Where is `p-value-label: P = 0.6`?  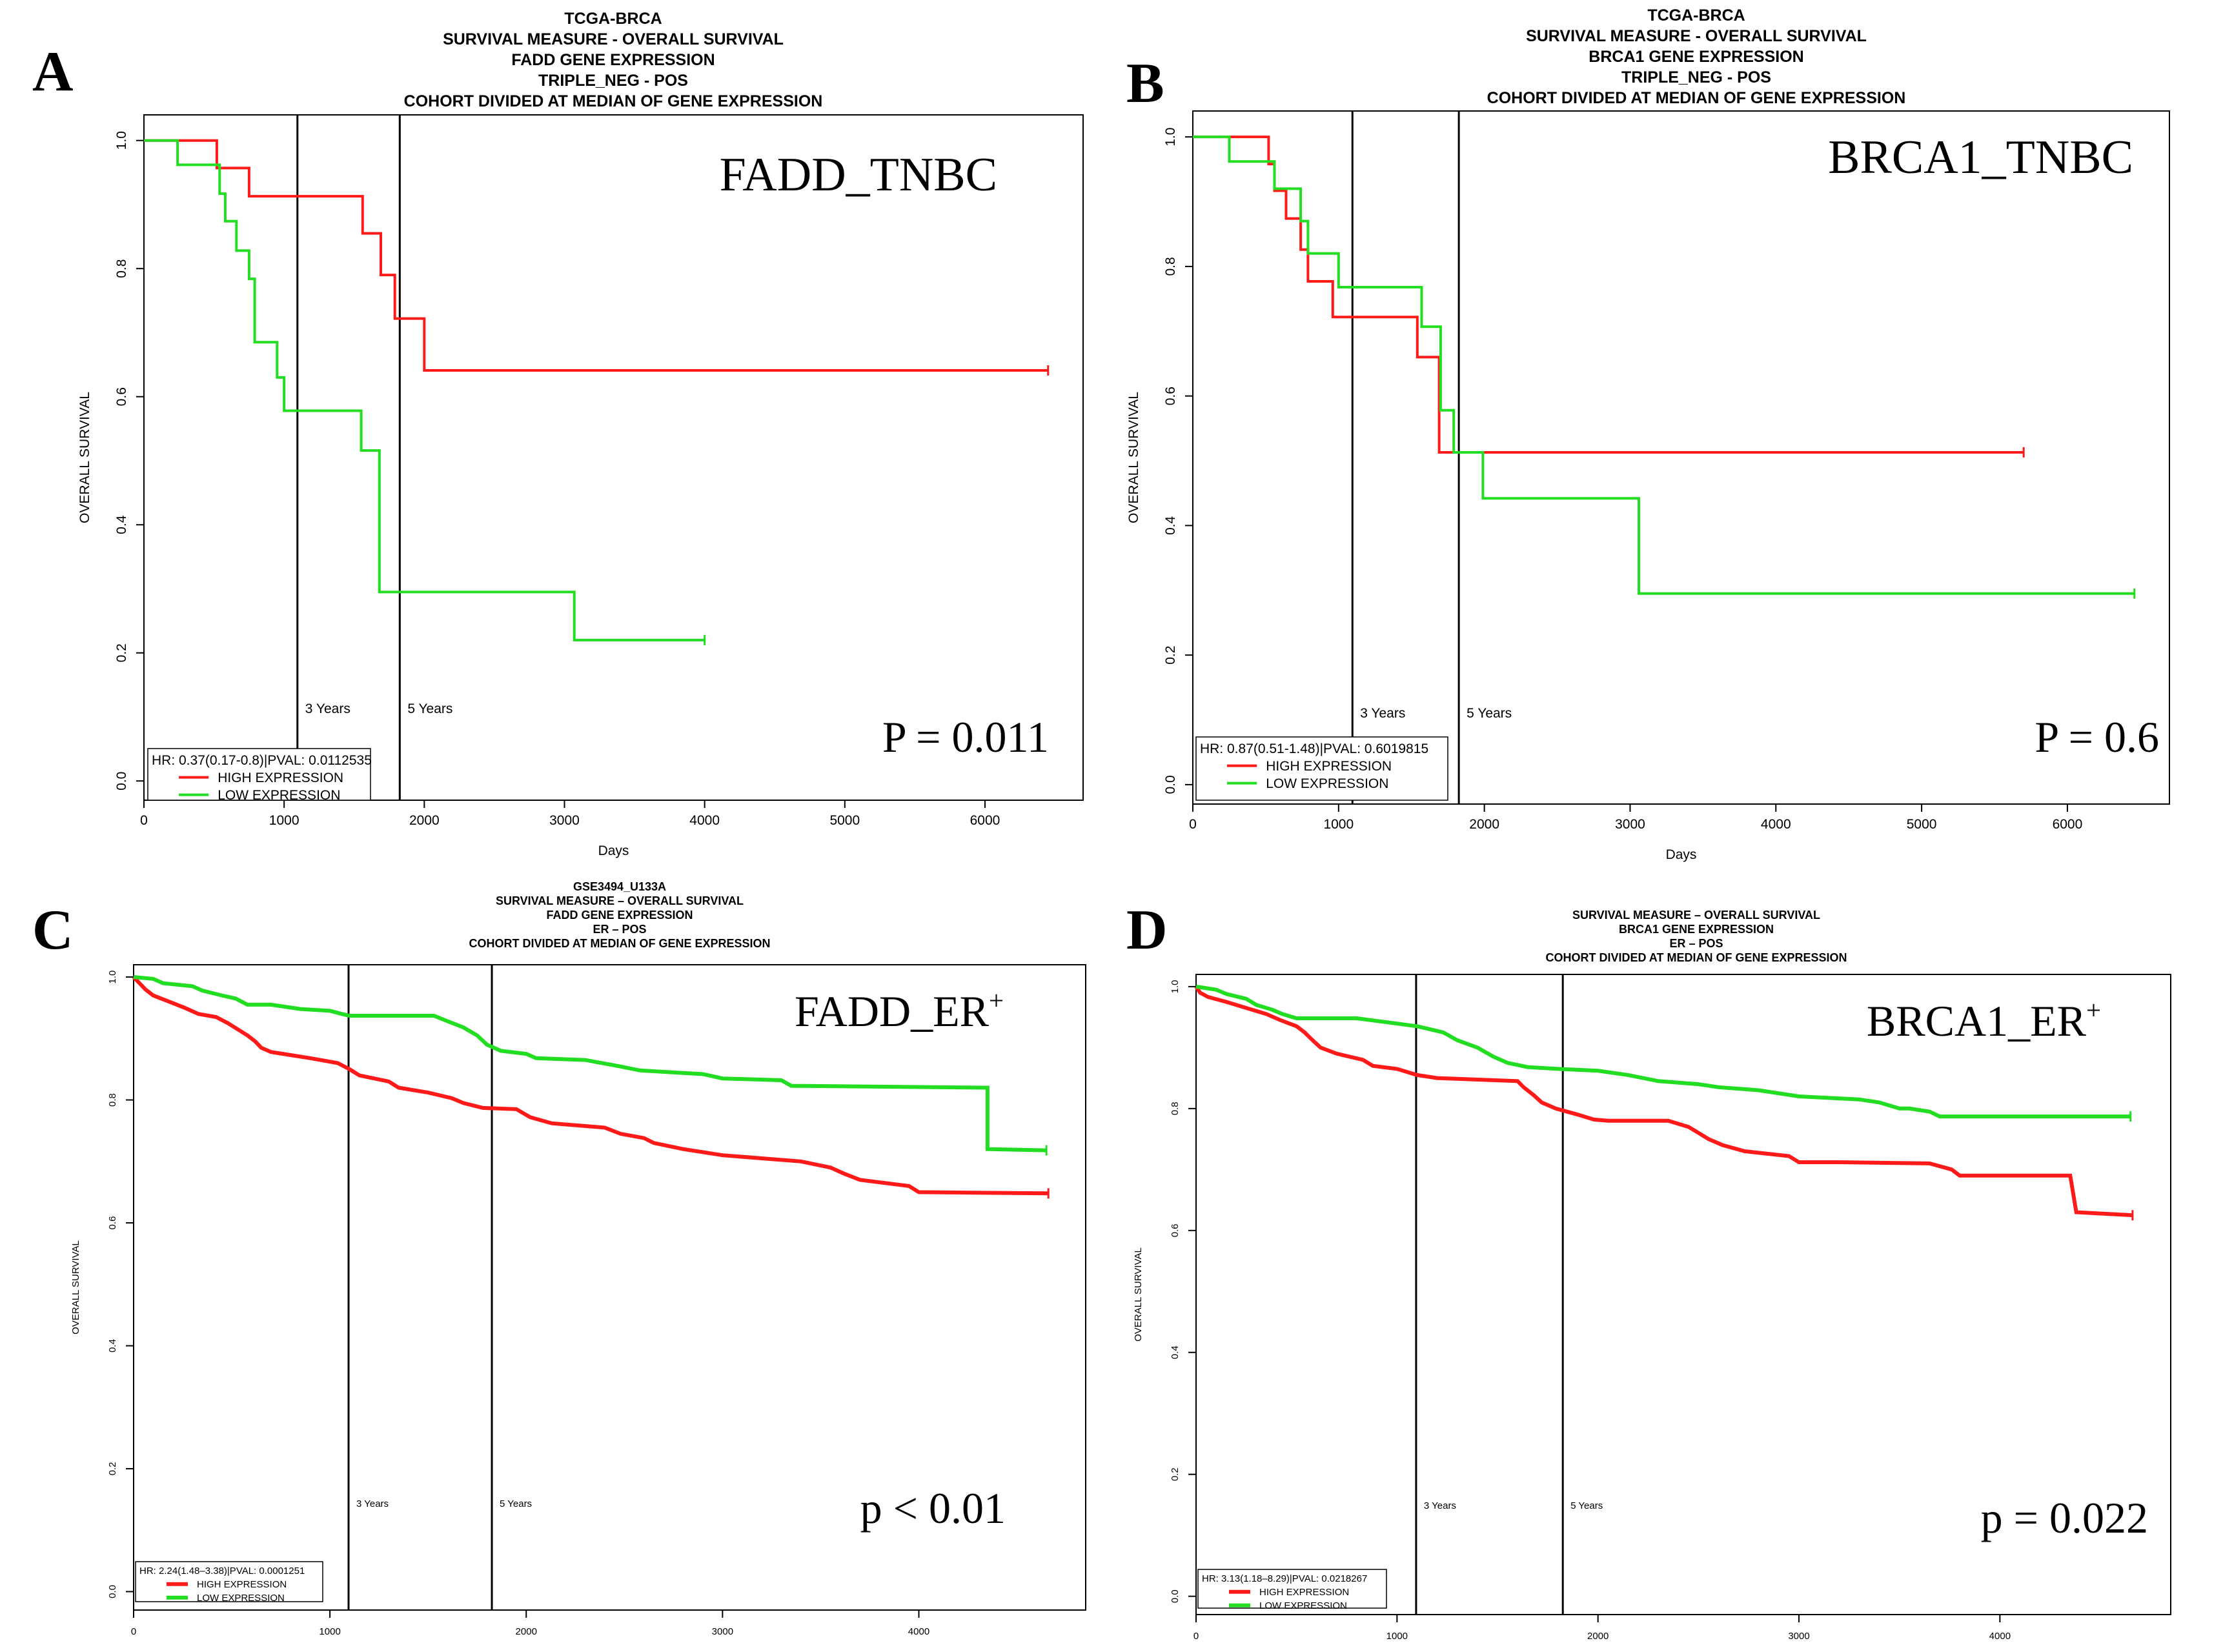 p-value-label: P = 0.6 is located at coordinates (2097, 736).